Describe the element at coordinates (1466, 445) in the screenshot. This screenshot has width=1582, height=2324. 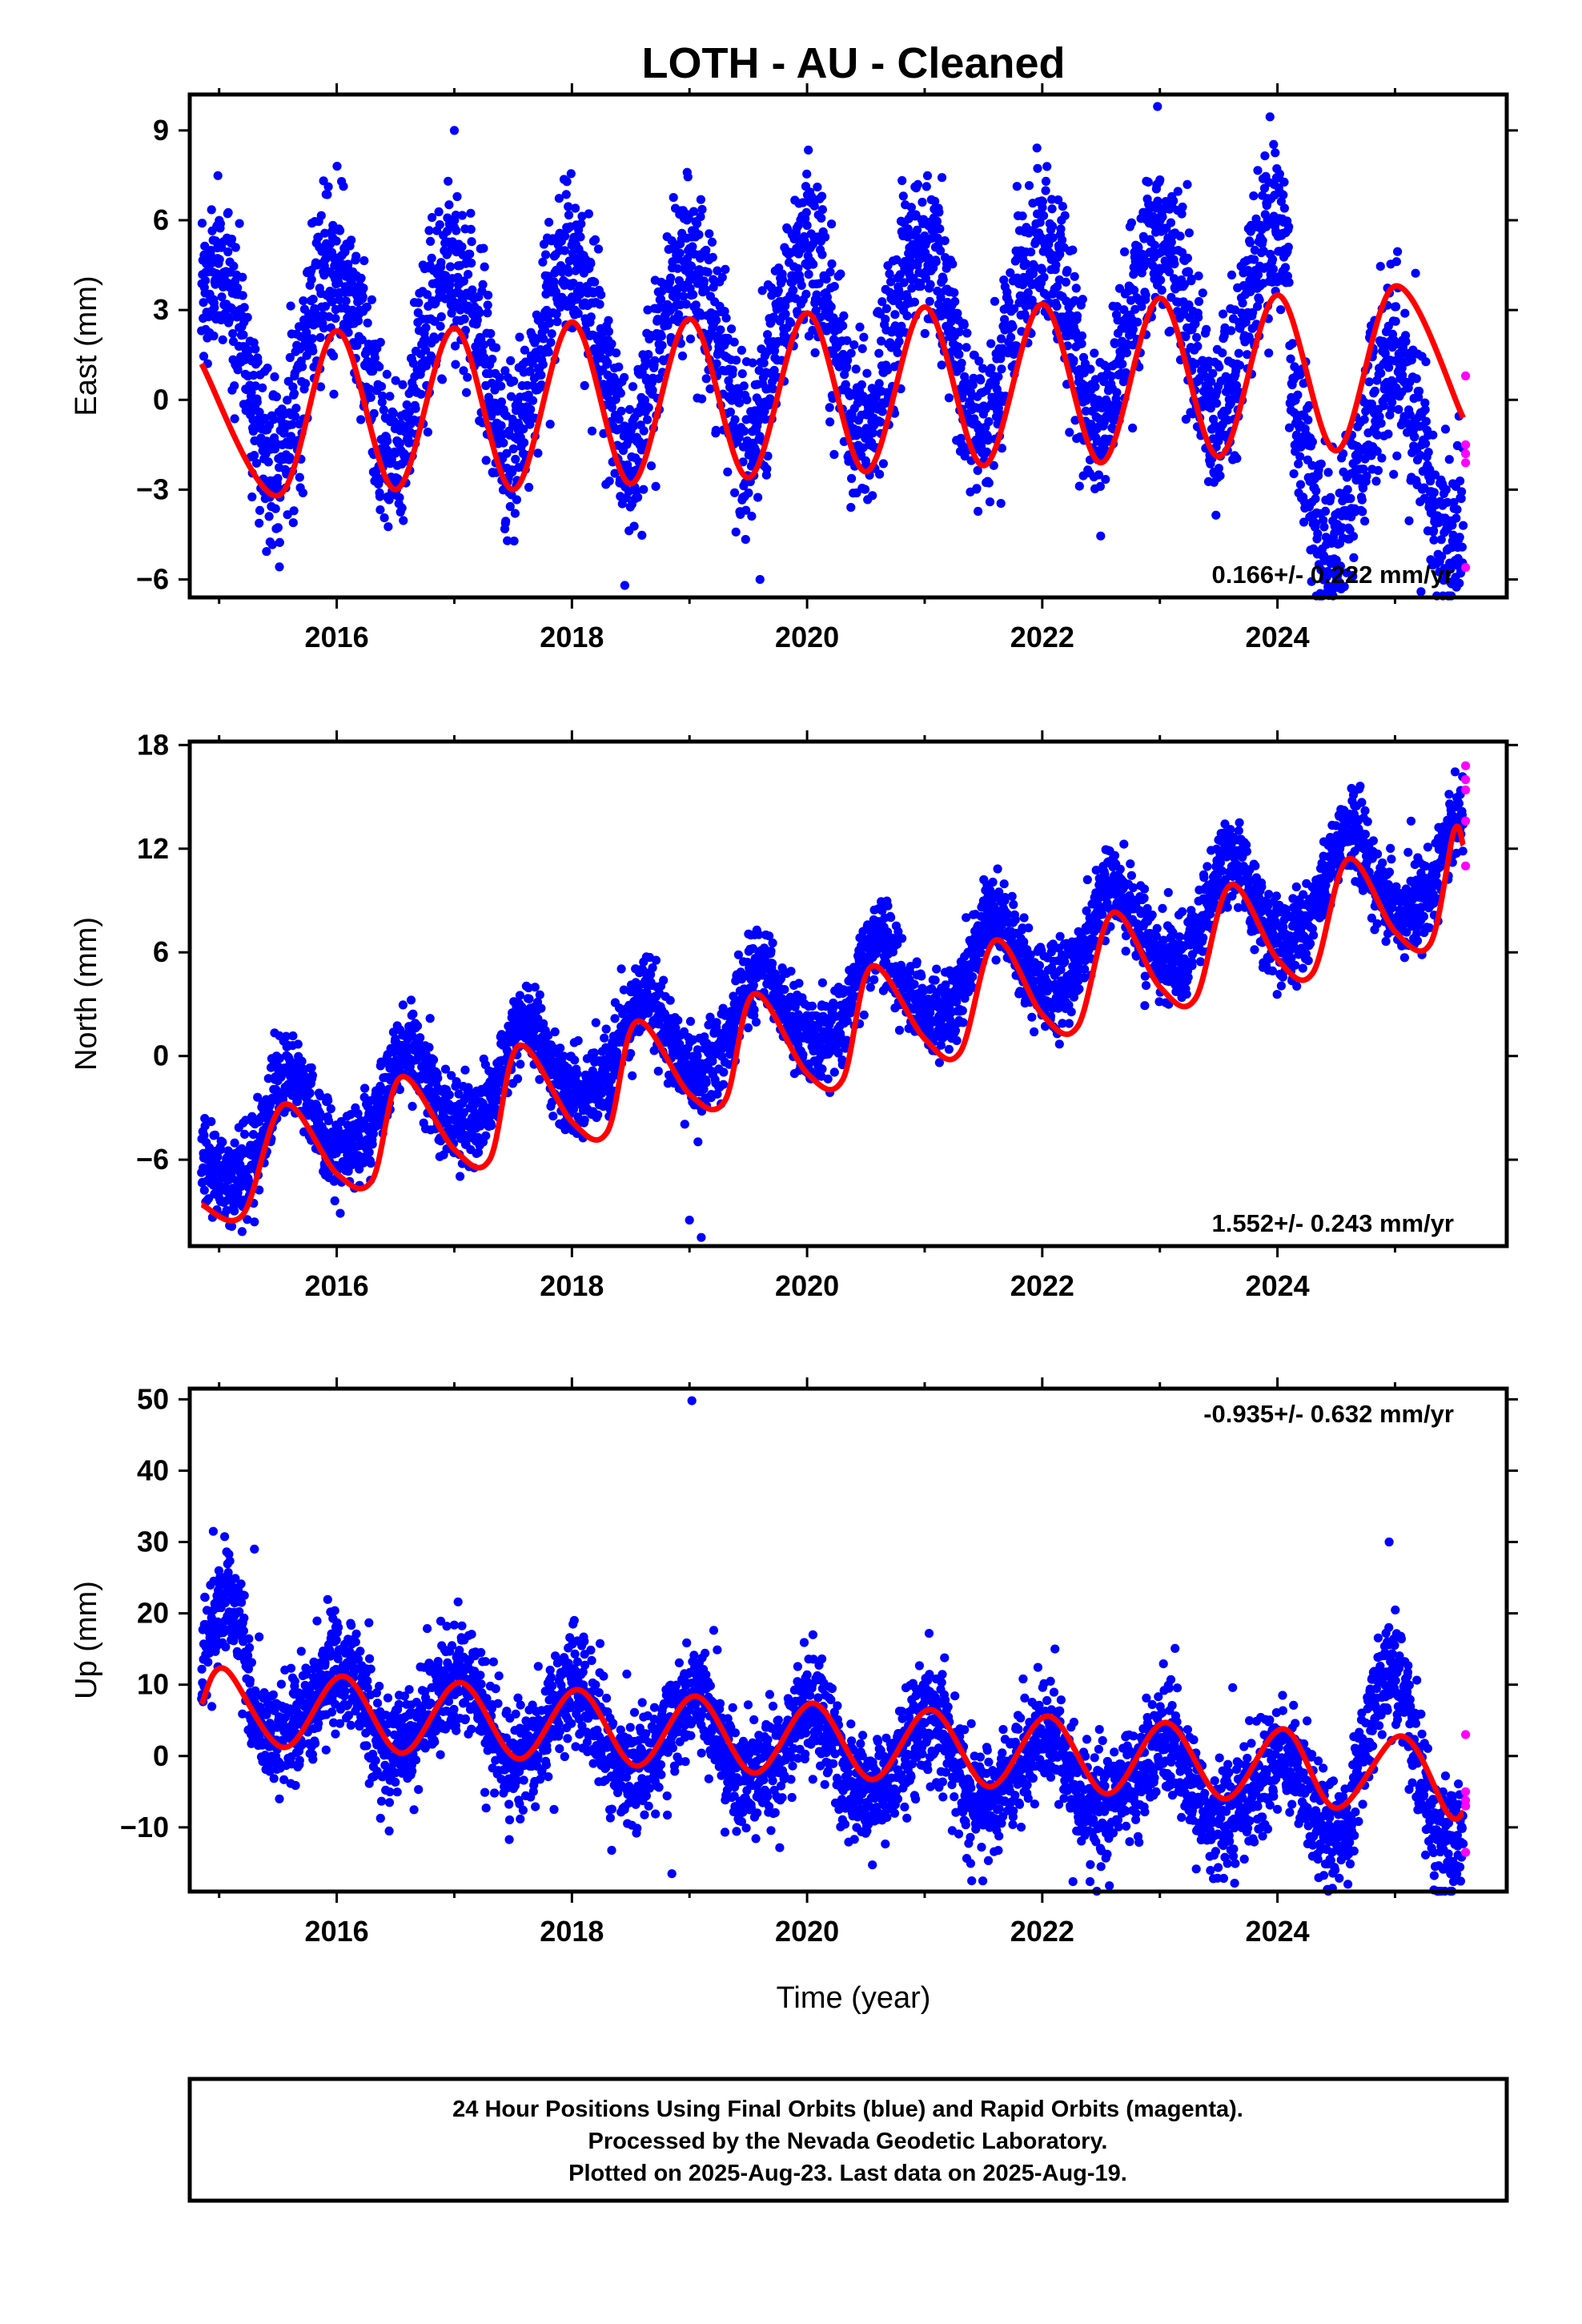
I see `east-rapid-orbit-point` at that location.